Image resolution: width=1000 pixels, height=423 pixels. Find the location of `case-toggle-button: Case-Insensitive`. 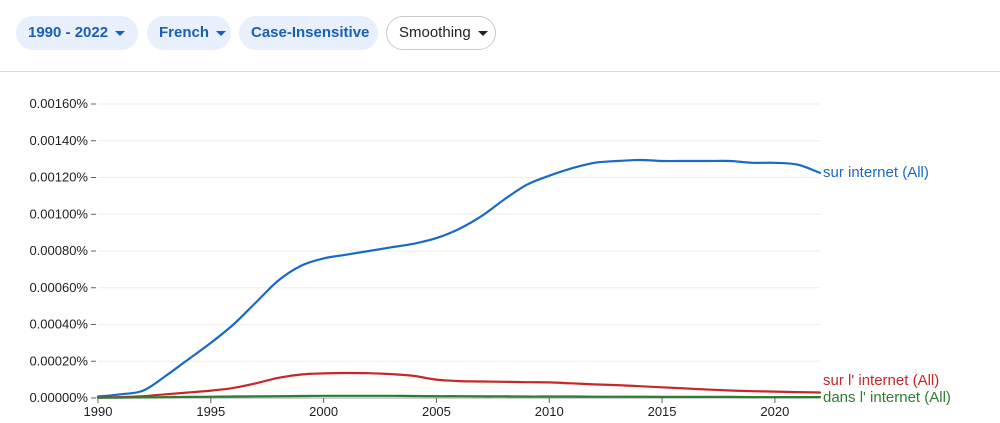

case-toggle-button: Case-Insensitive is located at coordinates (308, 33).